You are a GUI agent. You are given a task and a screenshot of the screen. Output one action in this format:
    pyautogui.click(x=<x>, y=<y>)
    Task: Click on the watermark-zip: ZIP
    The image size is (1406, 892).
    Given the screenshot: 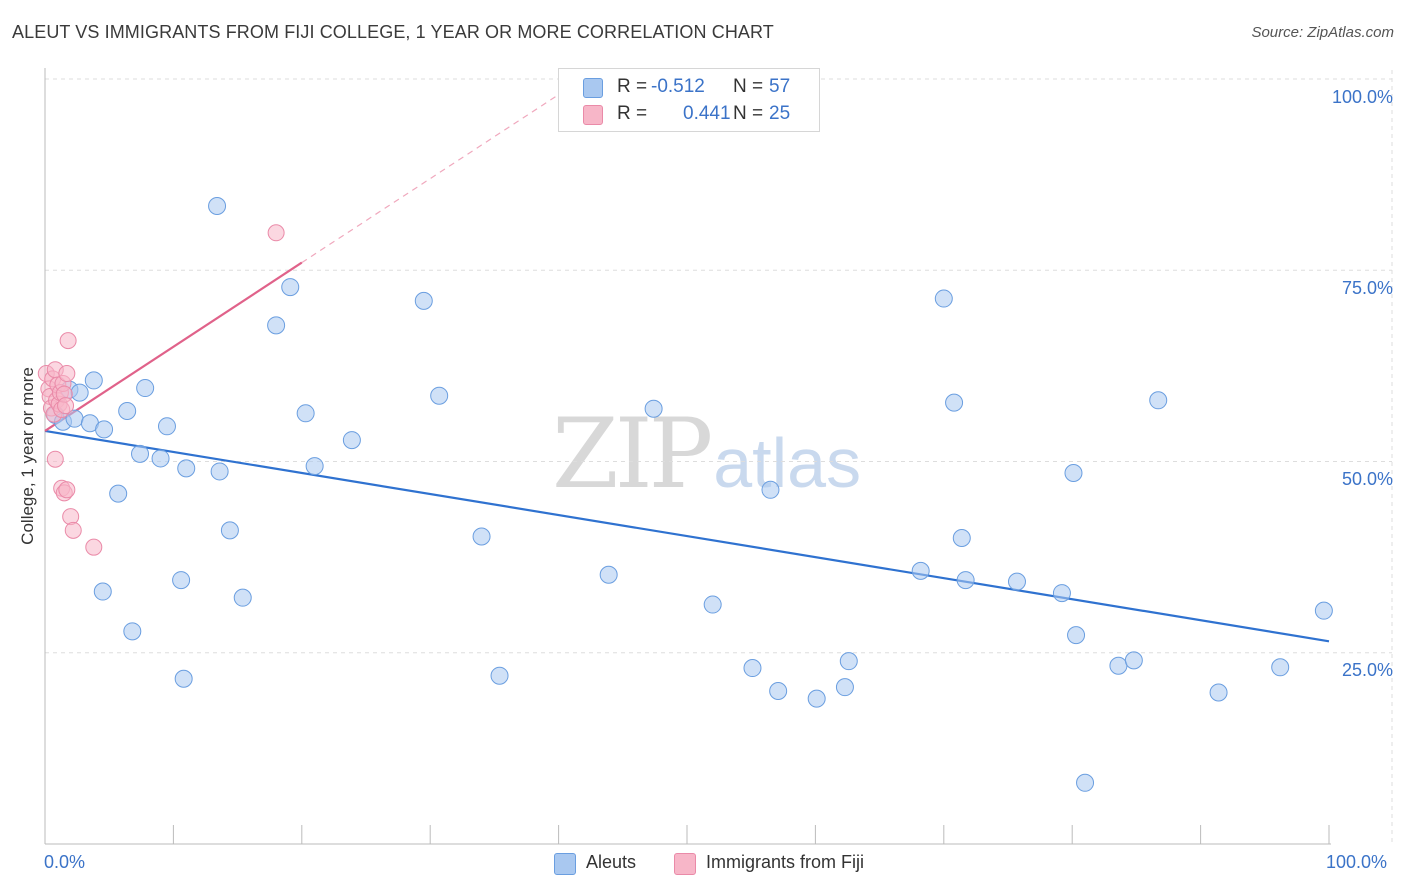 What is the action you would take?
    pyautogui.click(x=632, y=454)
    